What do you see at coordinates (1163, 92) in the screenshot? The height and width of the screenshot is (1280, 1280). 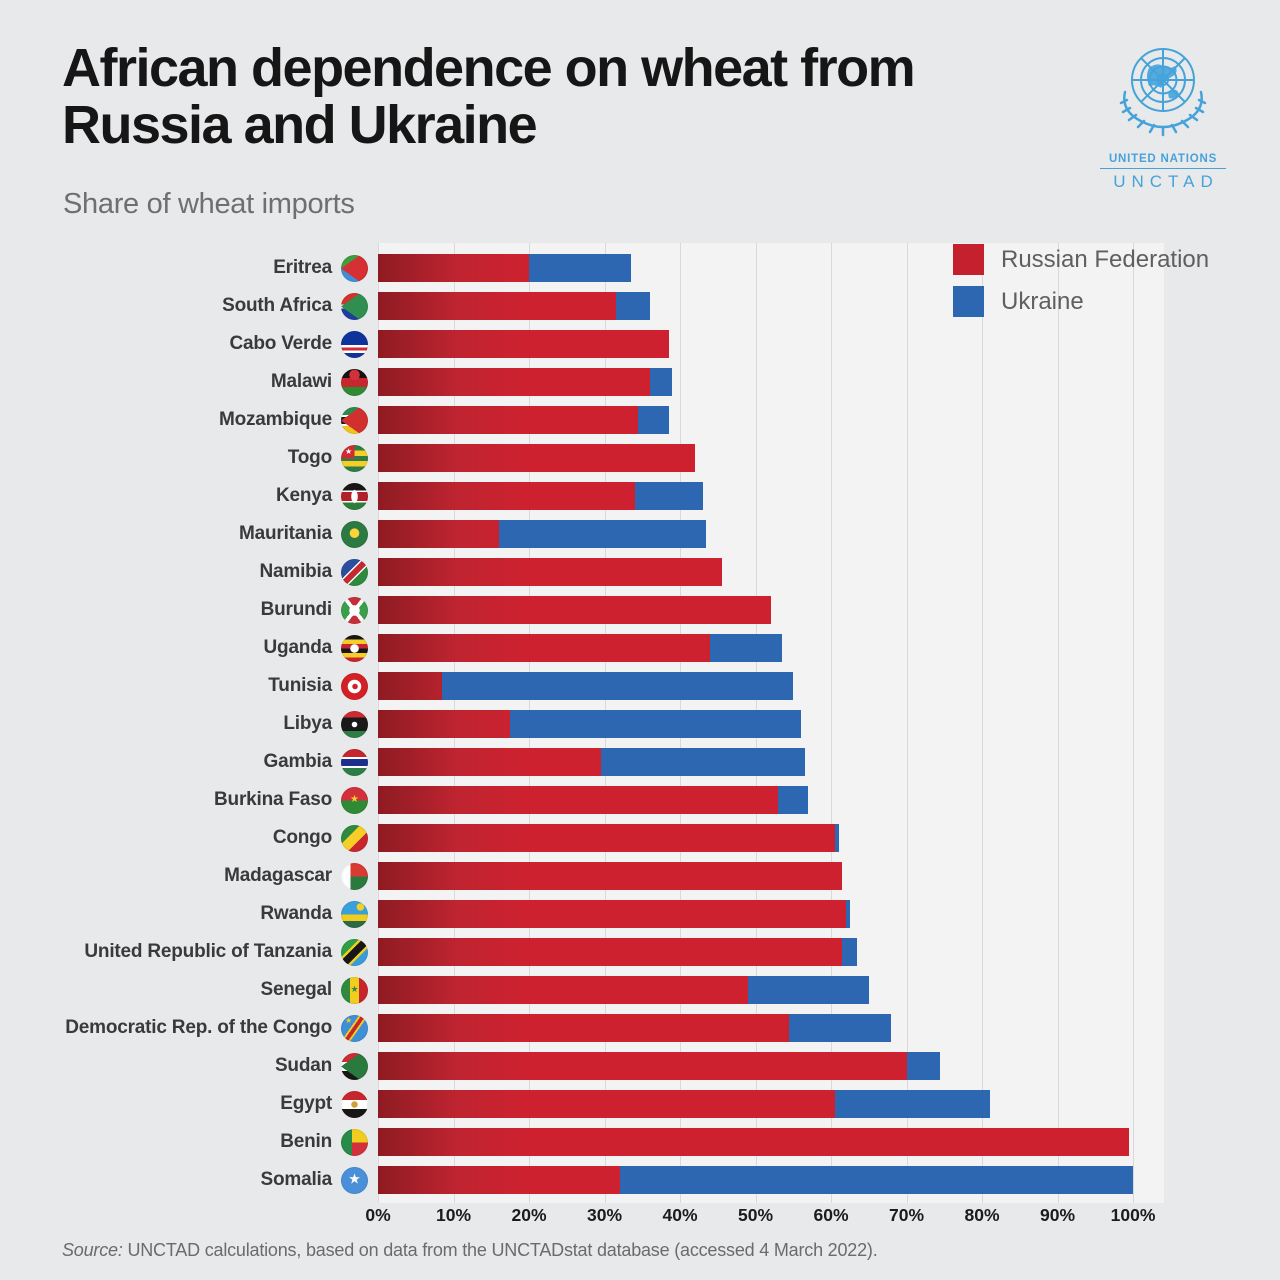 I see `un-emblem-icon` at bounding box center [1163, 92].